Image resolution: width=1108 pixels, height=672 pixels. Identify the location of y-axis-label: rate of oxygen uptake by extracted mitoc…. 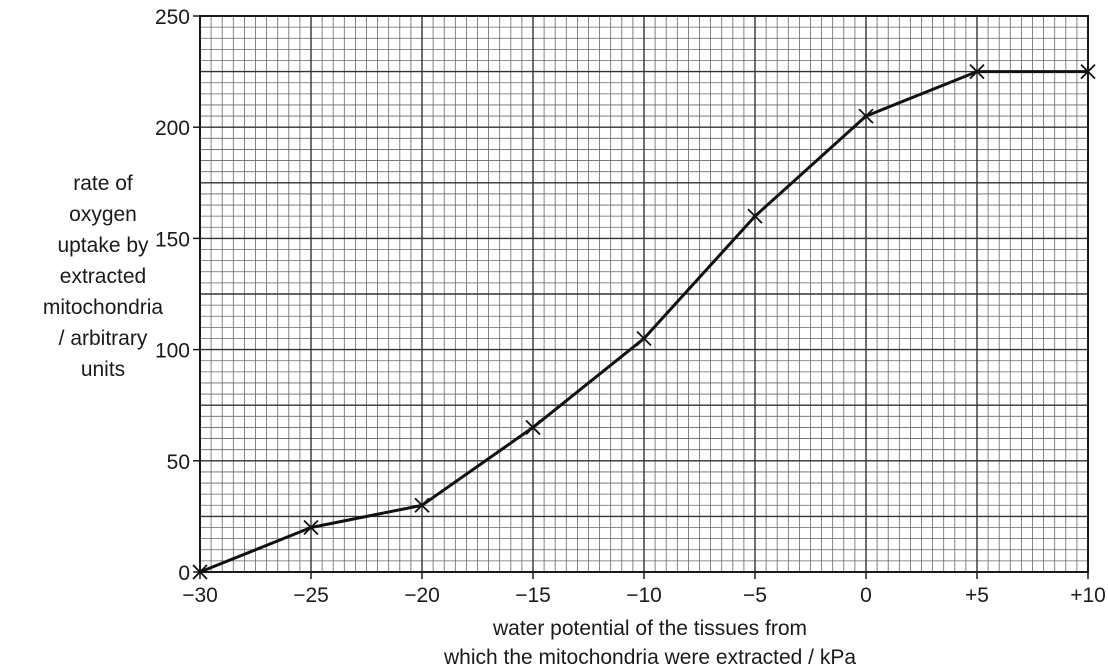
(103, 276).